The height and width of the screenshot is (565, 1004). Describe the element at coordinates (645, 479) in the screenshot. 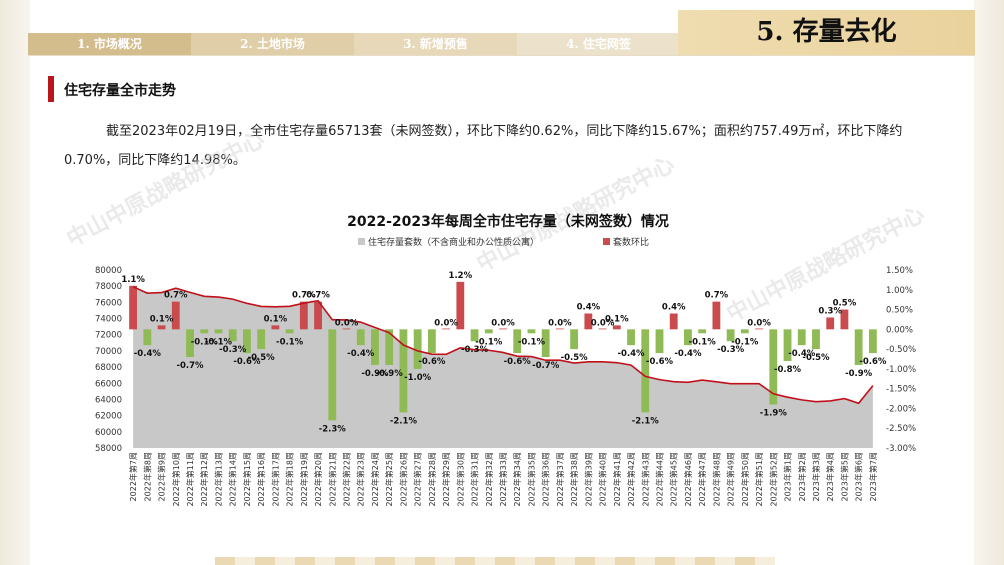

I see `x-tick-label: 2022年第43周` at that location.